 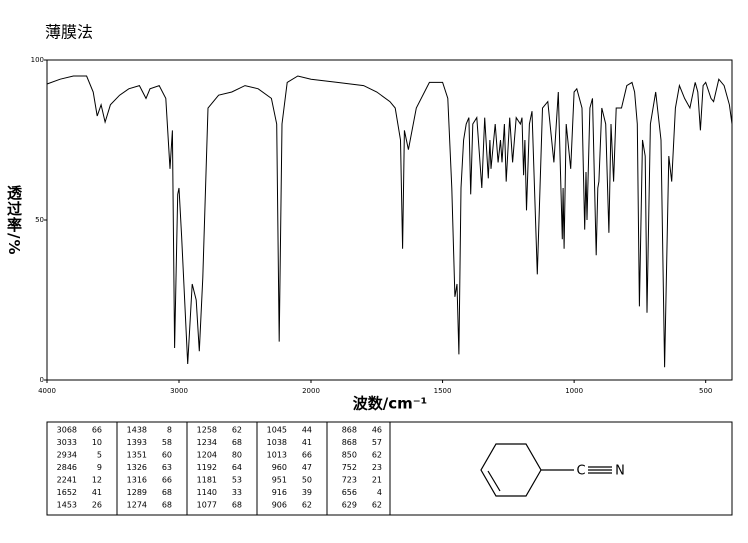 I want to click on y-axis-label: 透过率/%, so click(x=14, y=220).